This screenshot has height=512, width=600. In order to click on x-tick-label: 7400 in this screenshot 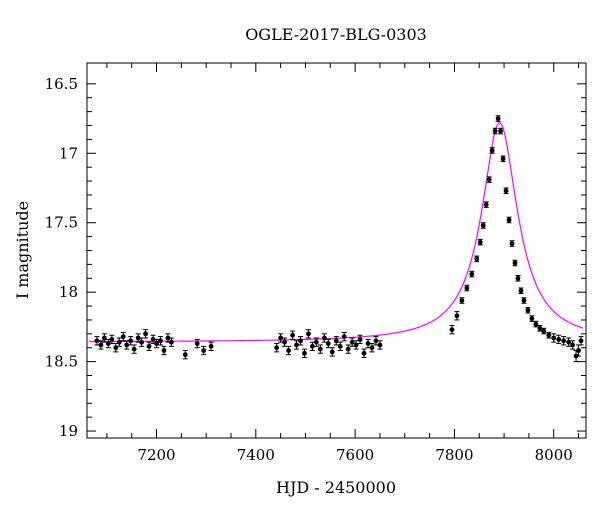, I will do `click(256, 455)`.